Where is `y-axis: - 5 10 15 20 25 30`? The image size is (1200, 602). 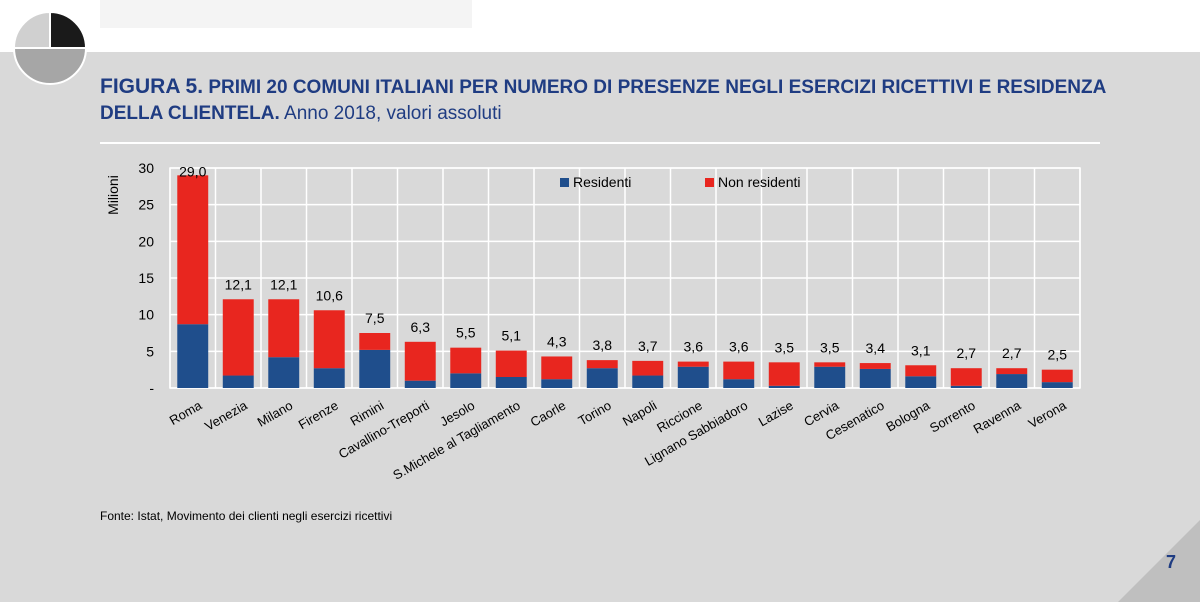
y-axis: - 5 10 15 20 25 30 is located at coordinates (146, 278).